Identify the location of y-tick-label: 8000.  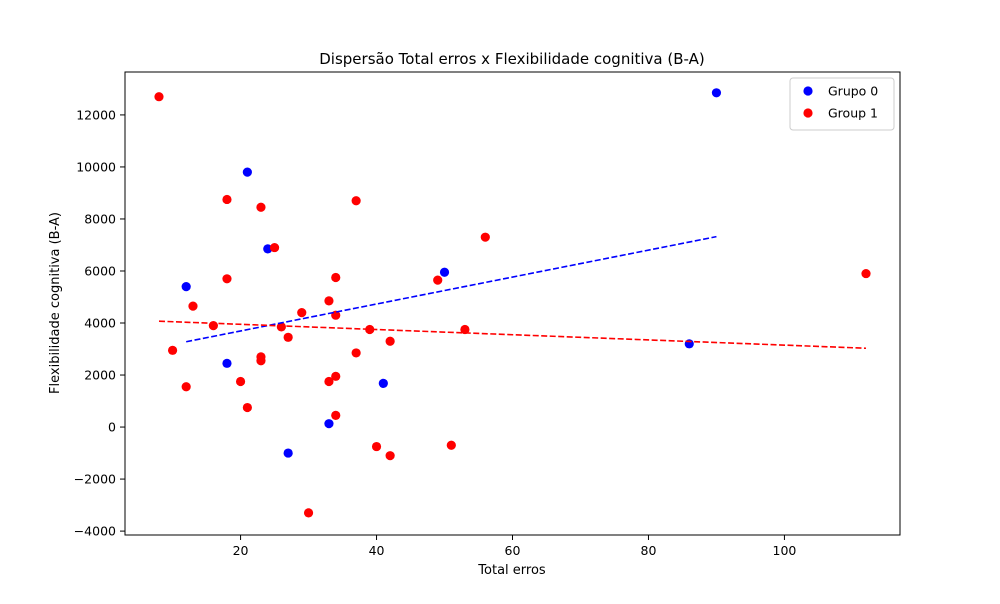
(100, 218).